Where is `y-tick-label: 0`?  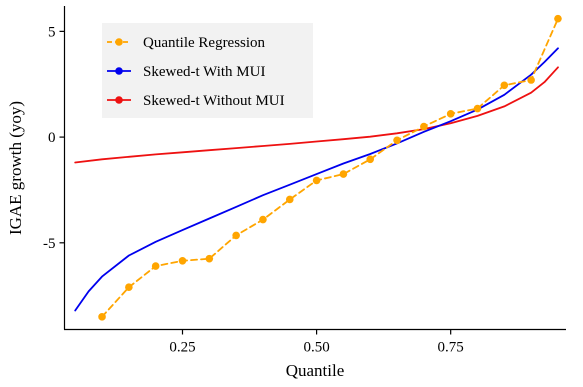
y-tick-label: 0 is located at coordinates (52, 138).